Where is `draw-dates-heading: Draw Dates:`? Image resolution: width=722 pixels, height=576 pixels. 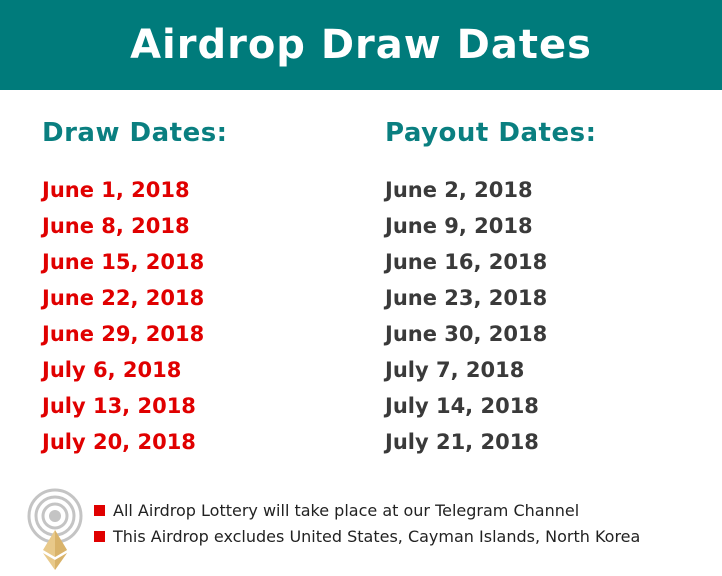
draw-dates-heading: Draw Dates: is located at coordinates (135, 133).